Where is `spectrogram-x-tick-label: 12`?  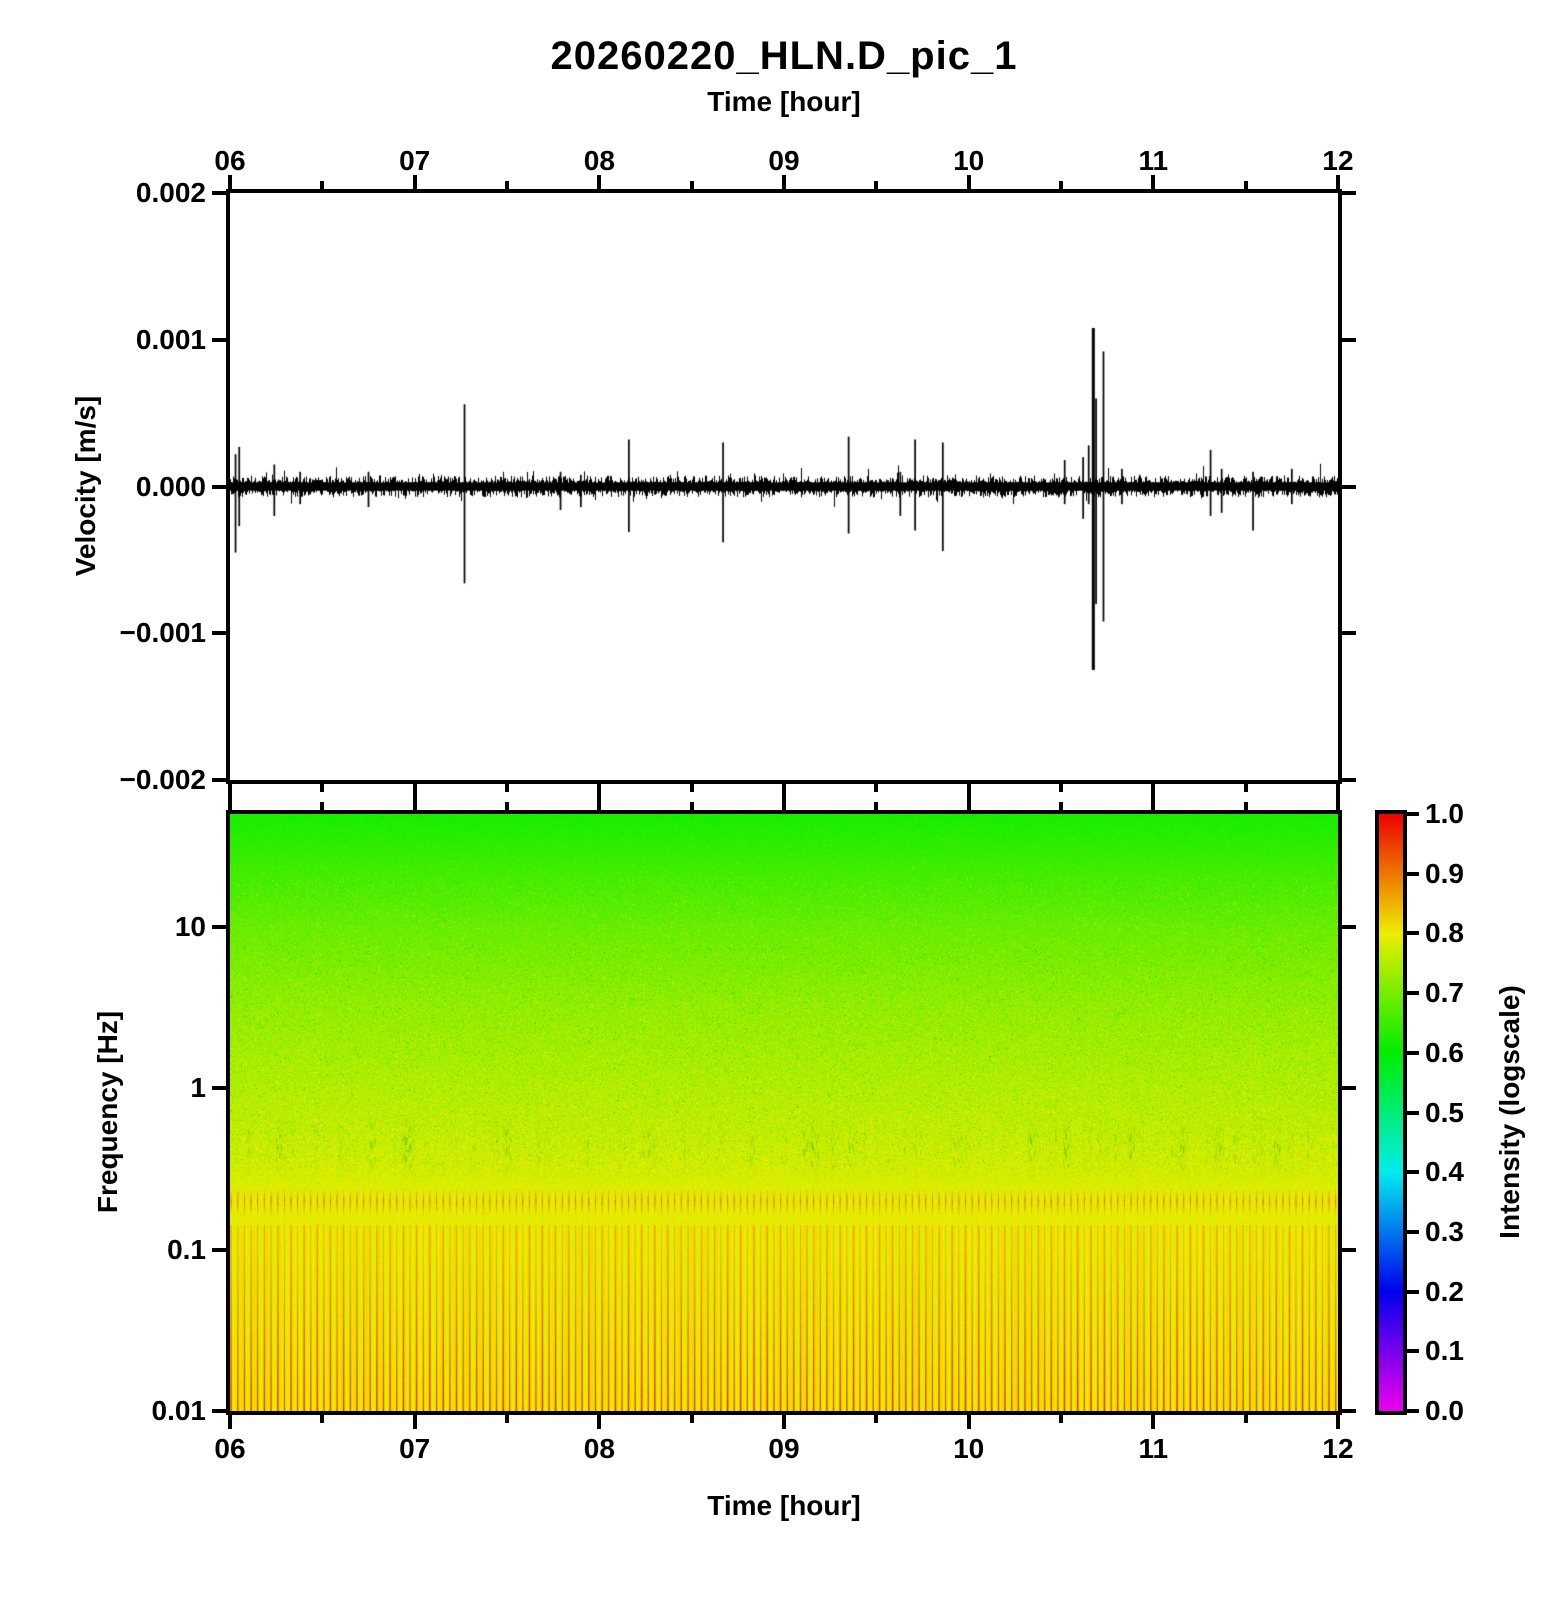
spectrogram-x-tick-label: 12 is located at coordinates (1338, 1448).